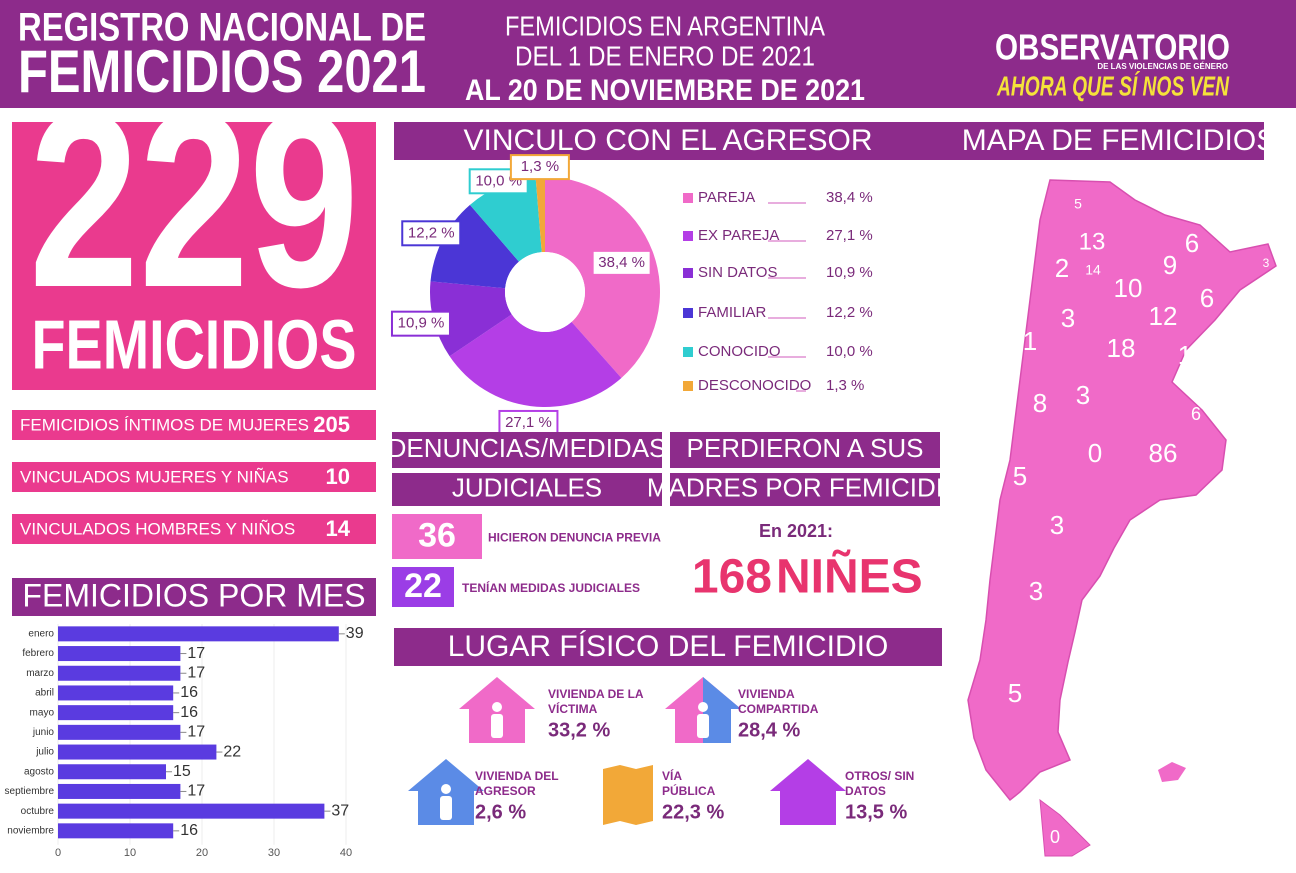 This screenshot has width=1296, height=873. What do you see at coordinates (648, 54) in the screenshot?
I see `header-band` at bounding box center [648, 54].